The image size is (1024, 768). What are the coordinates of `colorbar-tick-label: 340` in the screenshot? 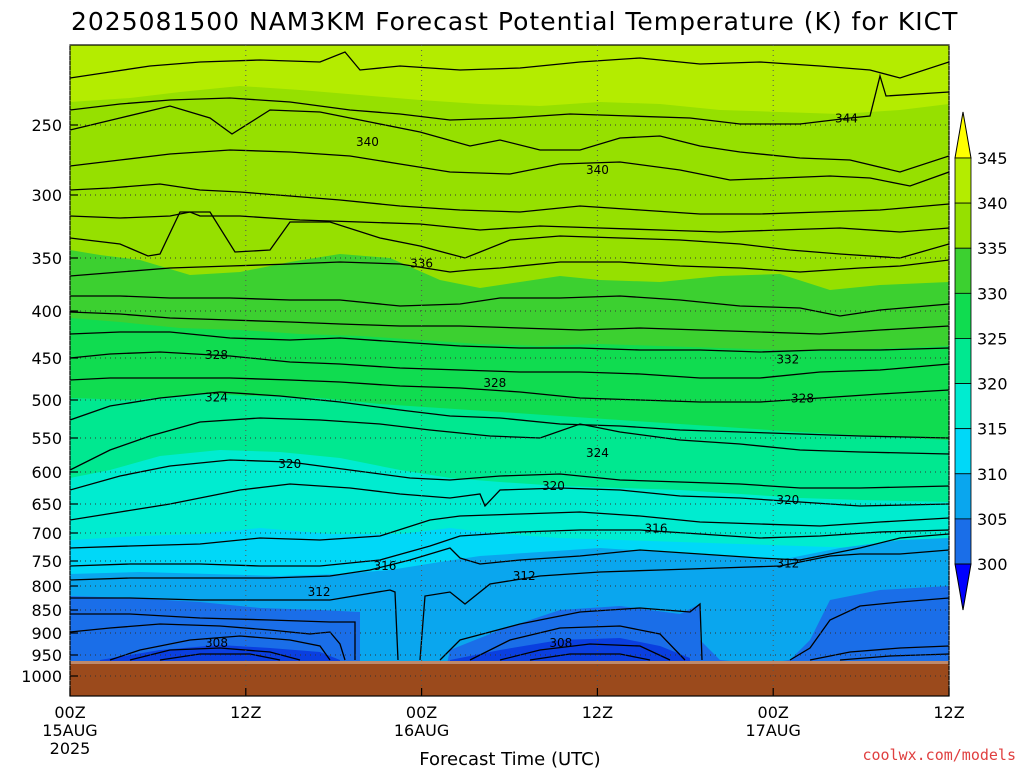 It's located at (992, 203).